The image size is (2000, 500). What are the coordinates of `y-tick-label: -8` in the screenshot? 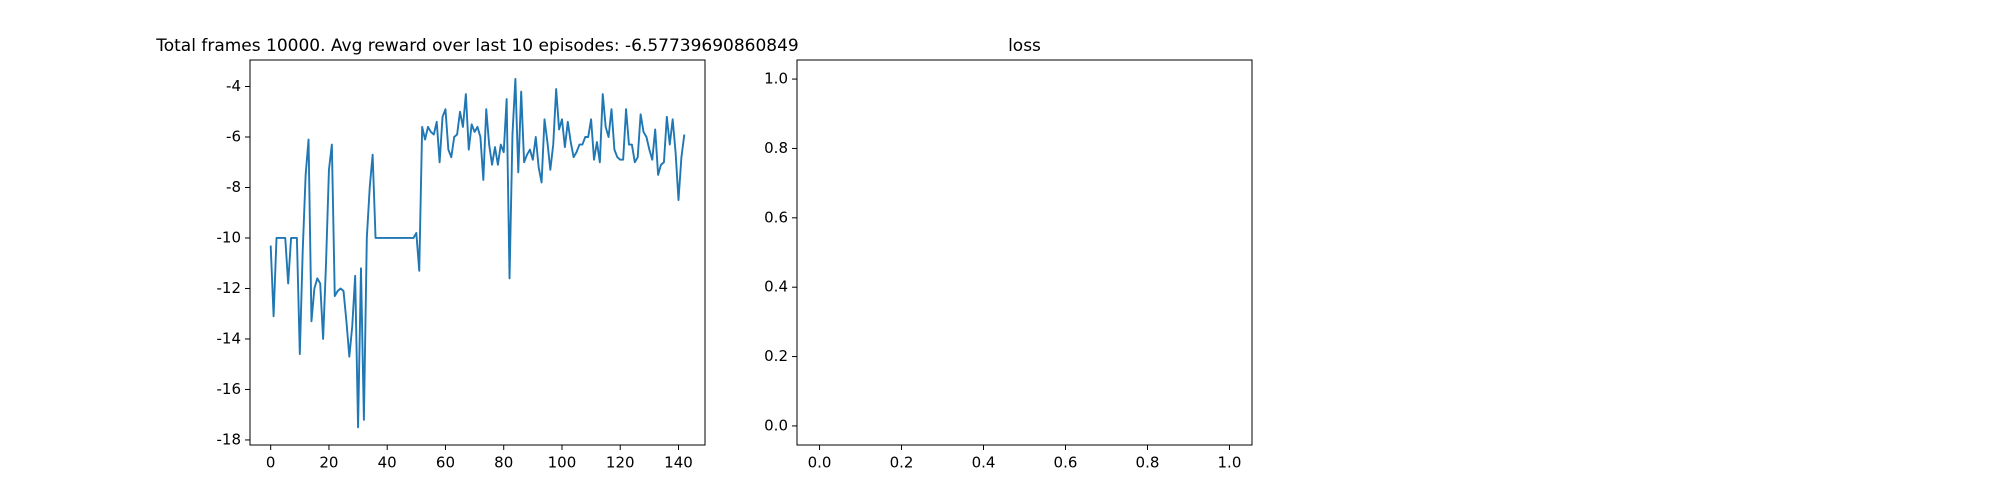 It's located at (233, 187).